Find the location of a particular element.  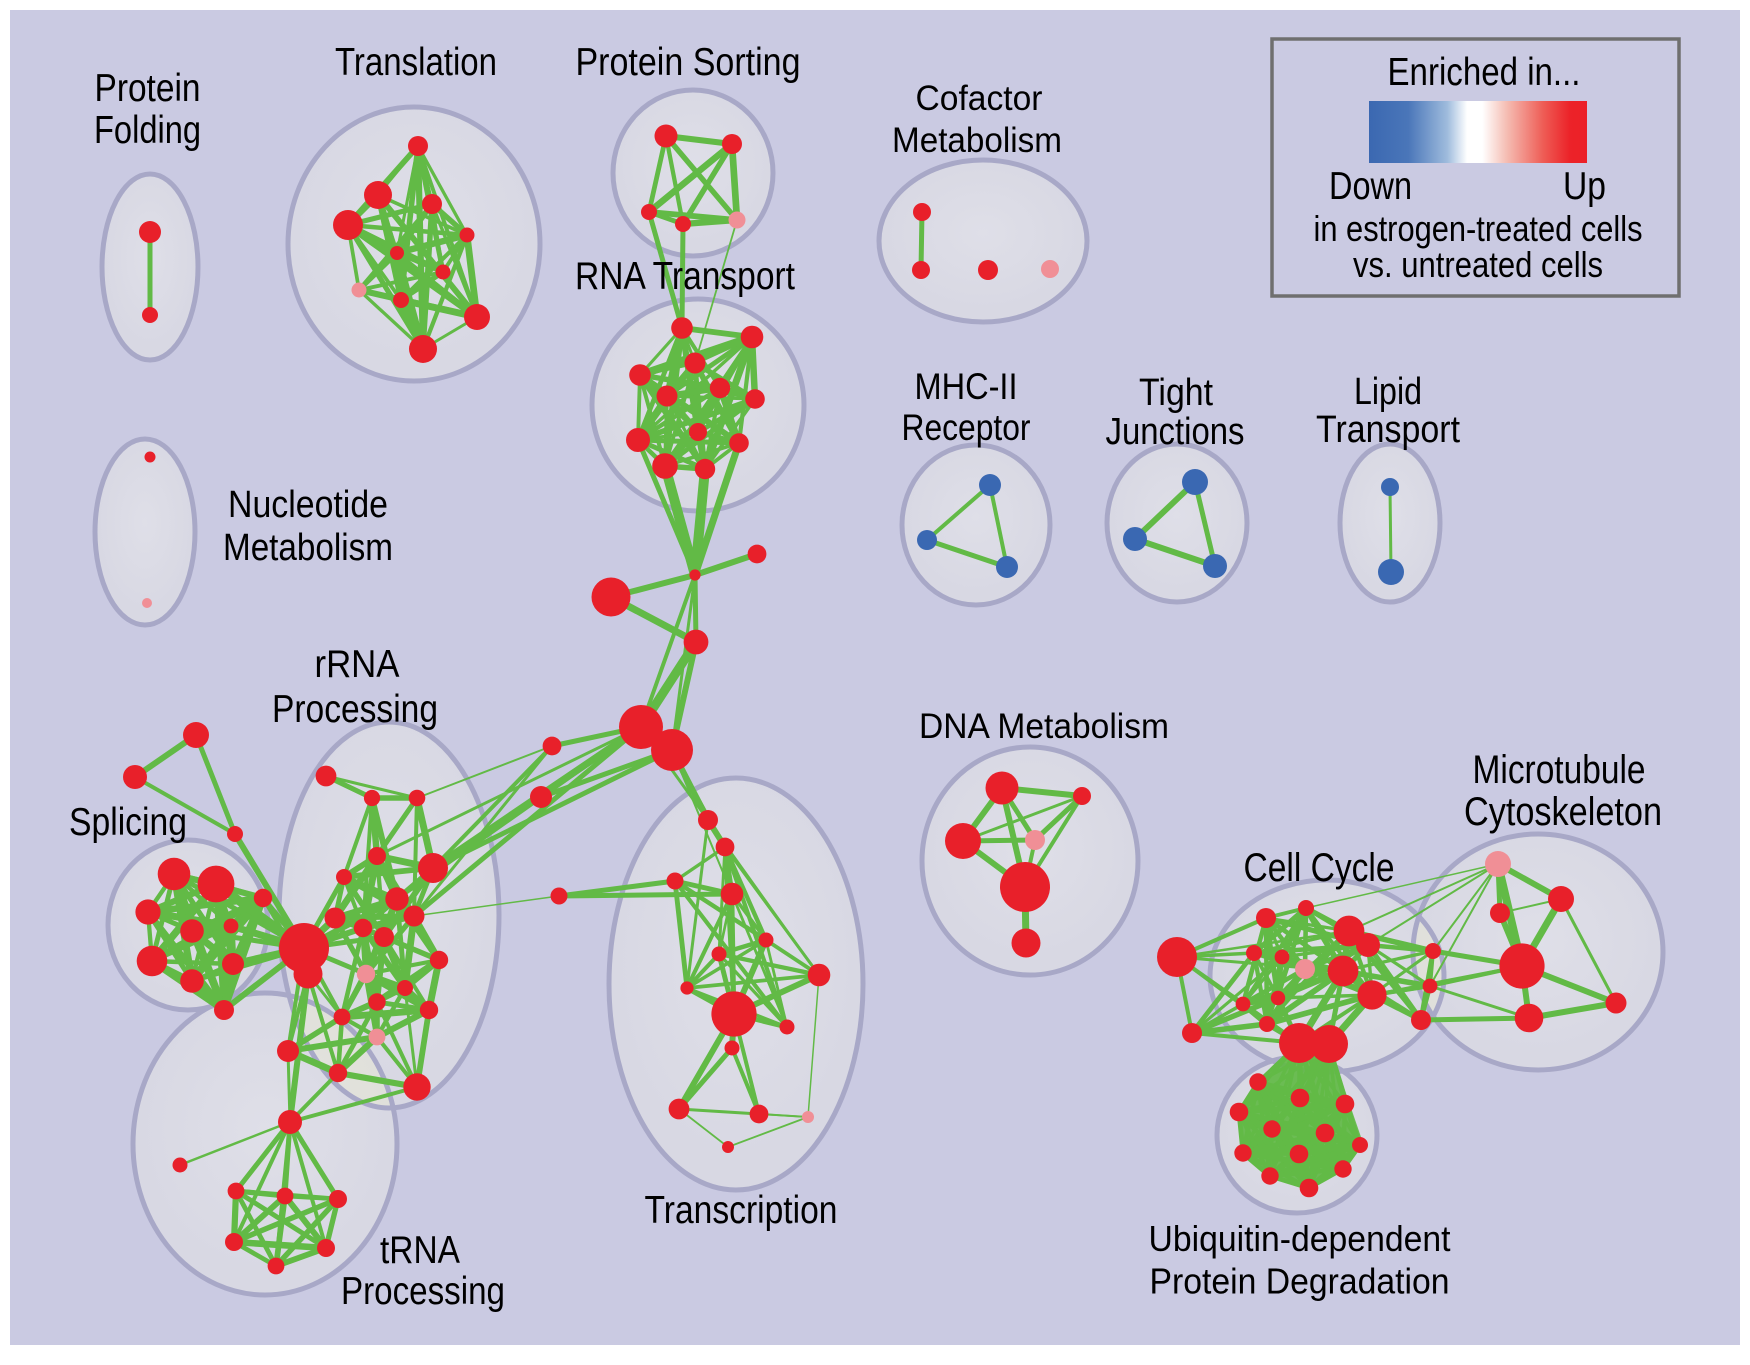

svg-text: Transcription is located at coordinates (741, 1210).